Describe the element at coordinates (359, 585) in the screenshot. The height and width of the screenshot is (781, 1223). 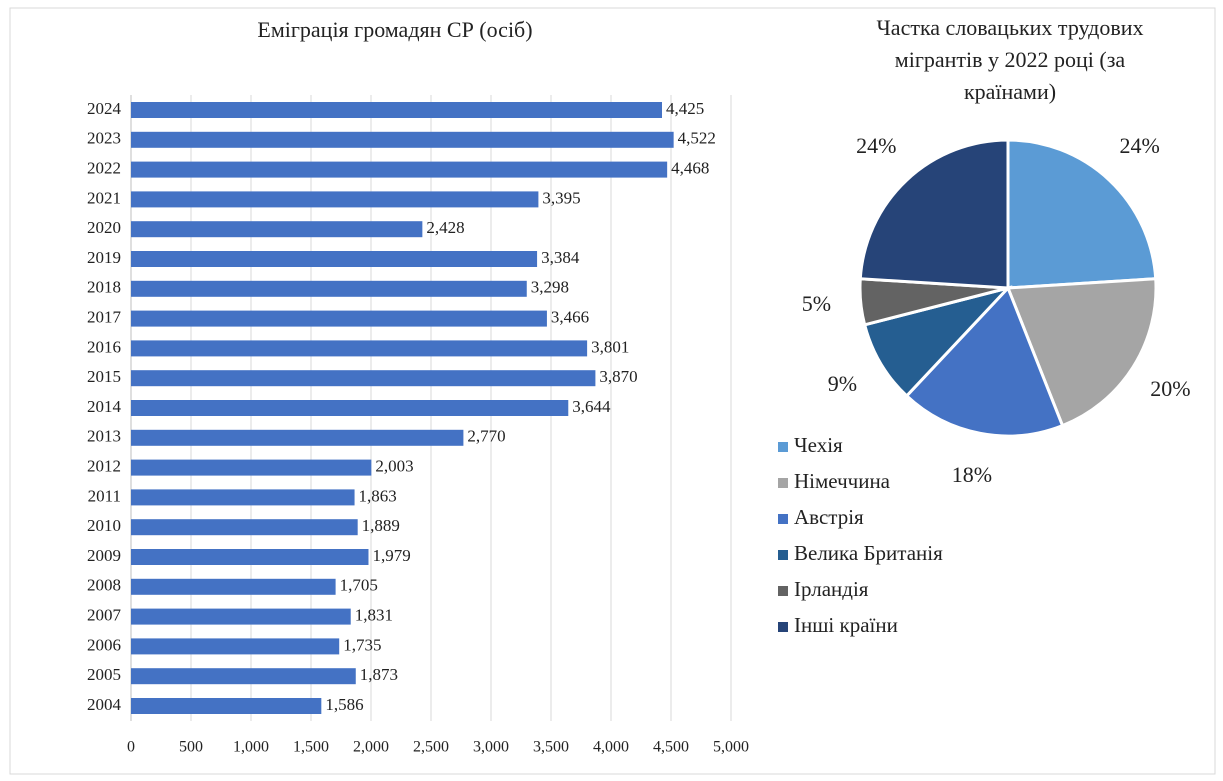
I see `data-label: 1,705` at that location.